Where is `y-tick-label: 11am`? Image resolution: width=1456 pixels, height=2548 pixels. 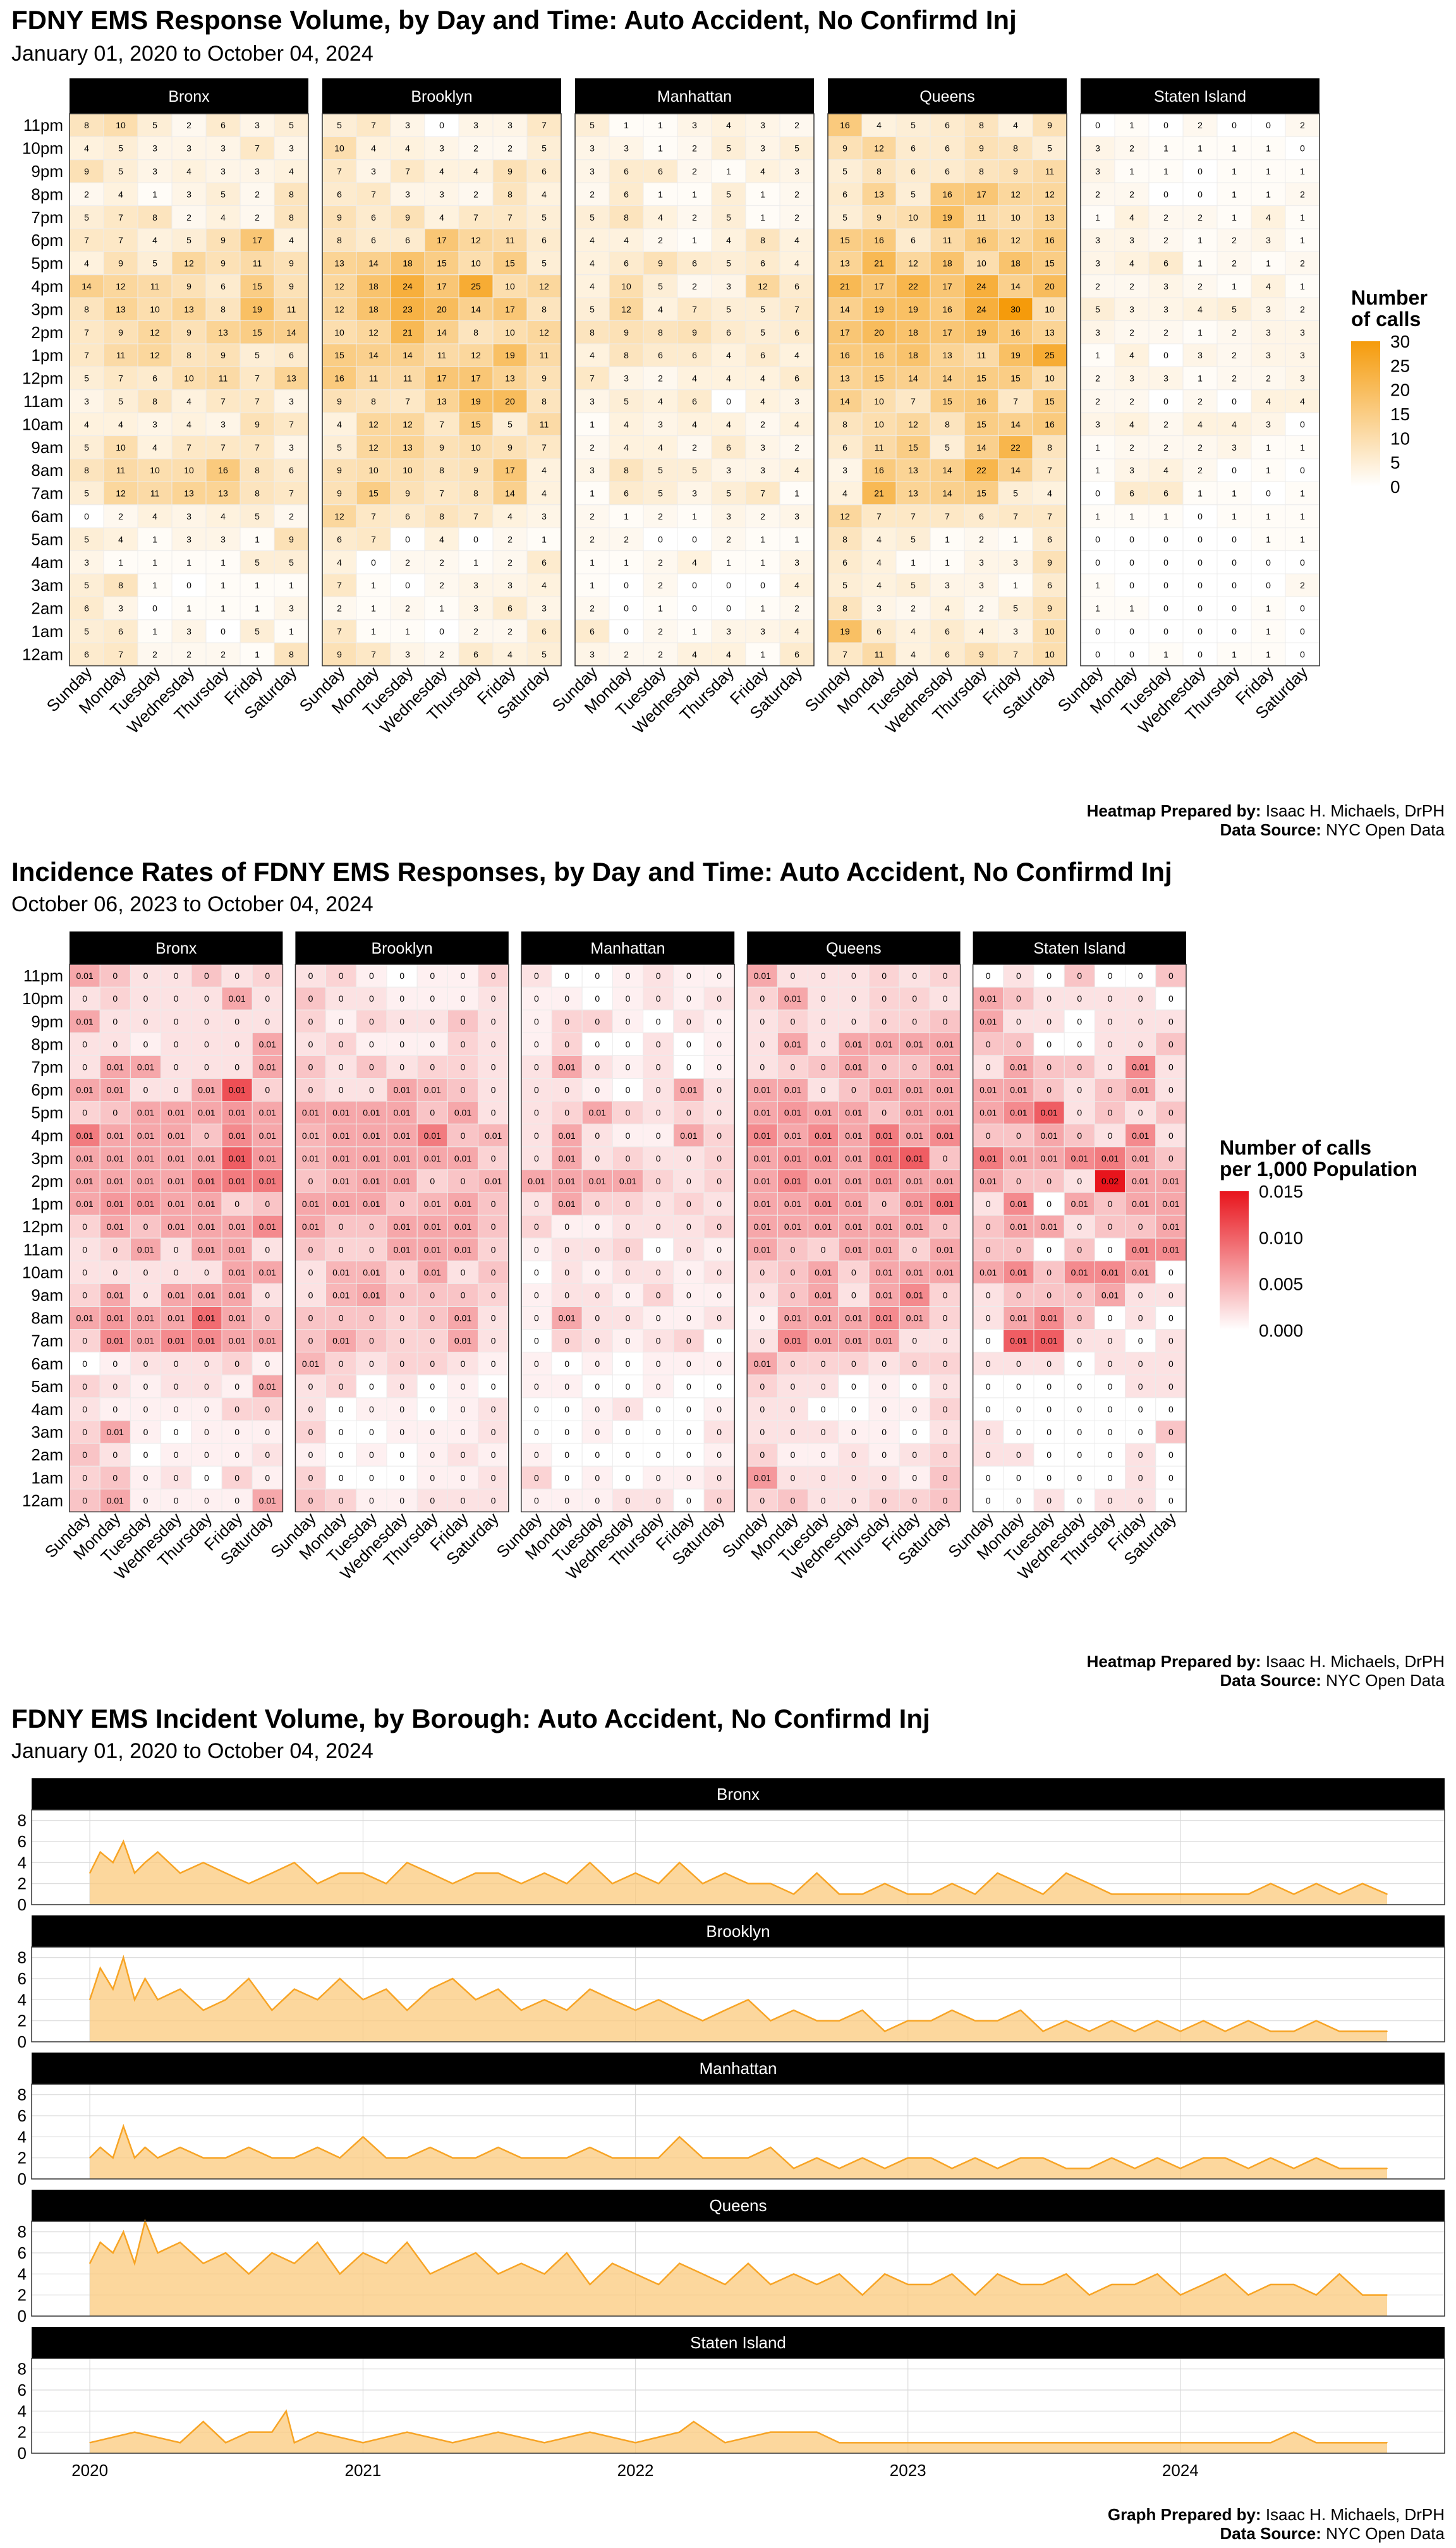 y-tick-label: 11am is located at coordinates (43, 401).